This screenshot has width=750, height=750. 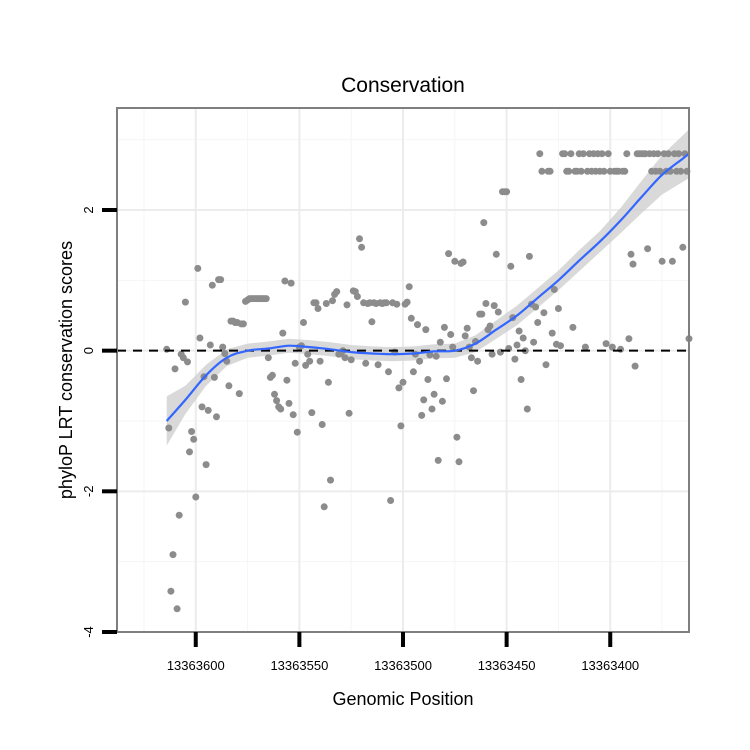 What do you see at coordinates (299, 665) in the screenshot?
I see `x-tick-label: 13363550` at bounding box center [299, 665].